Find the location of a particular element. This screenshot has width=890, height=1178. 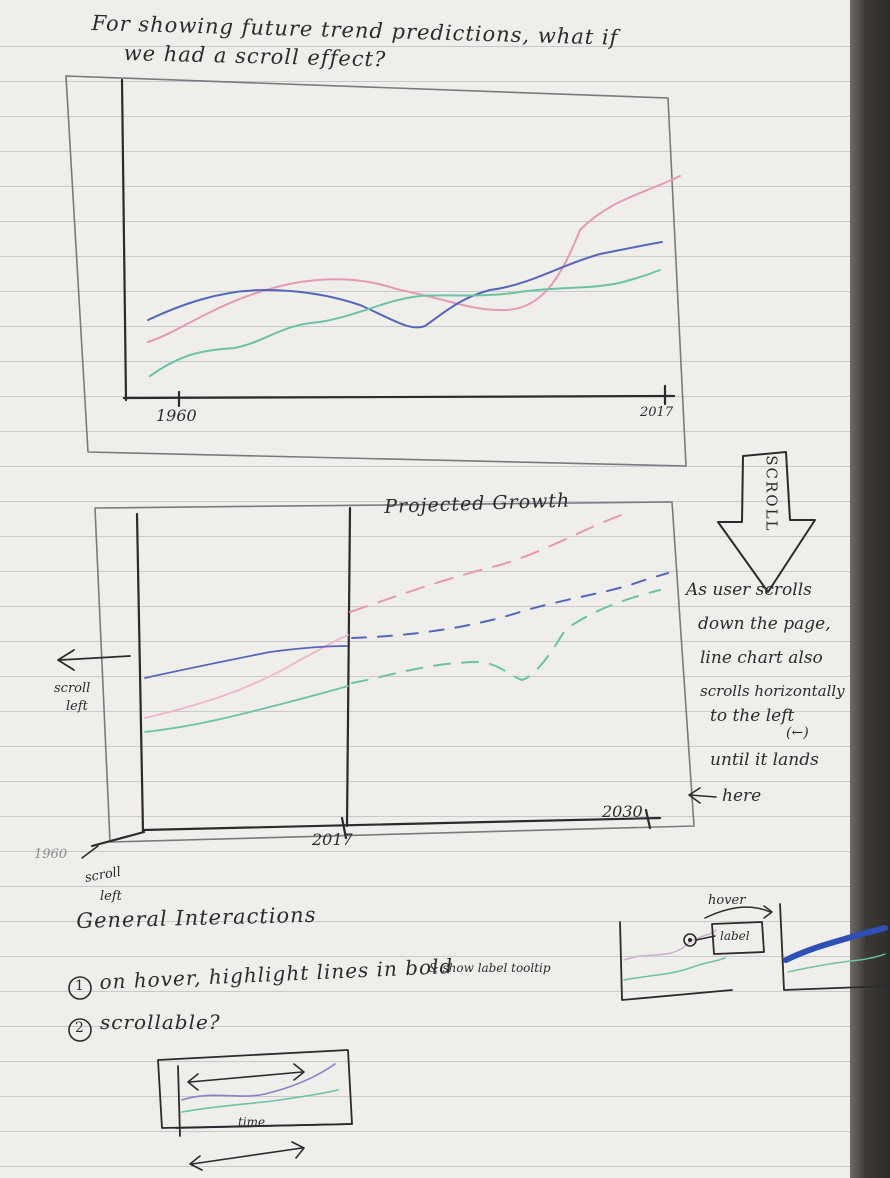

scroll-down-arrow-icon is located at coordinates (766, 522).